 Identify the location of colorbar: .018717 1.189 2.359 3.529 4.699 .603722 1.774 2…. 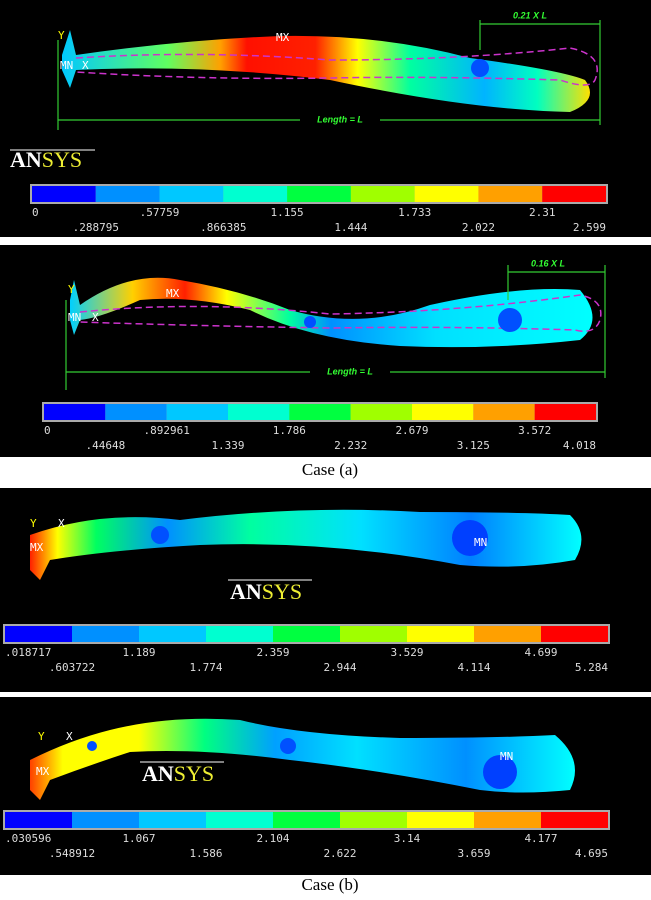
(306, 649).